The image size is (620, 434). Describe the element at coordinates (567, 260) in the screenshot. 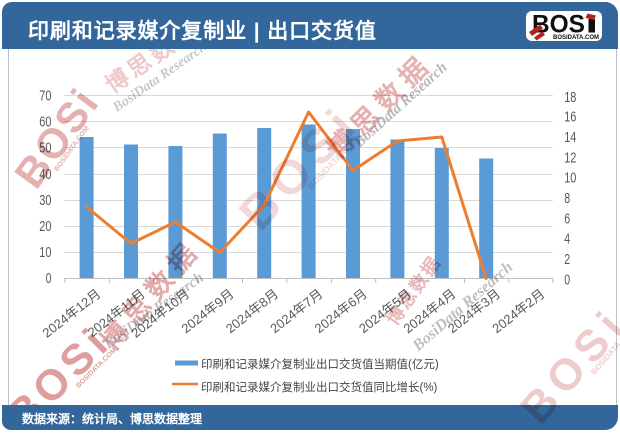

I see `svg-text: 2` at that location.